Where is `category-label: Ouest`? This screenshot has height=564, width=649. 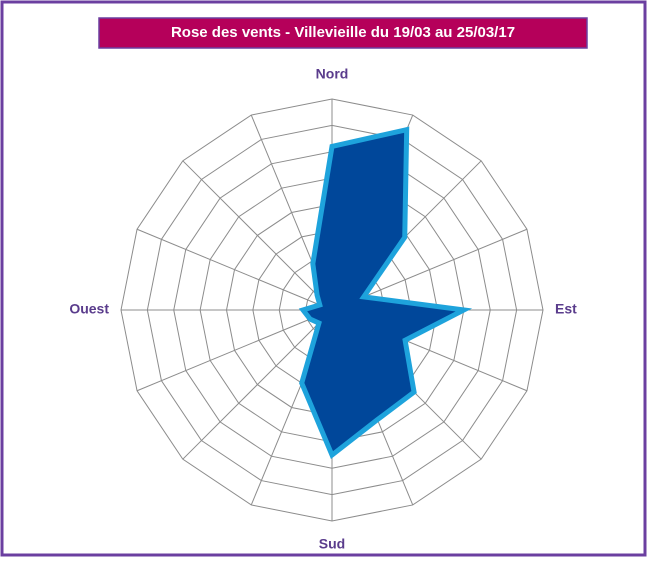
category-label: Ouest is located at coordinates (89, 309).